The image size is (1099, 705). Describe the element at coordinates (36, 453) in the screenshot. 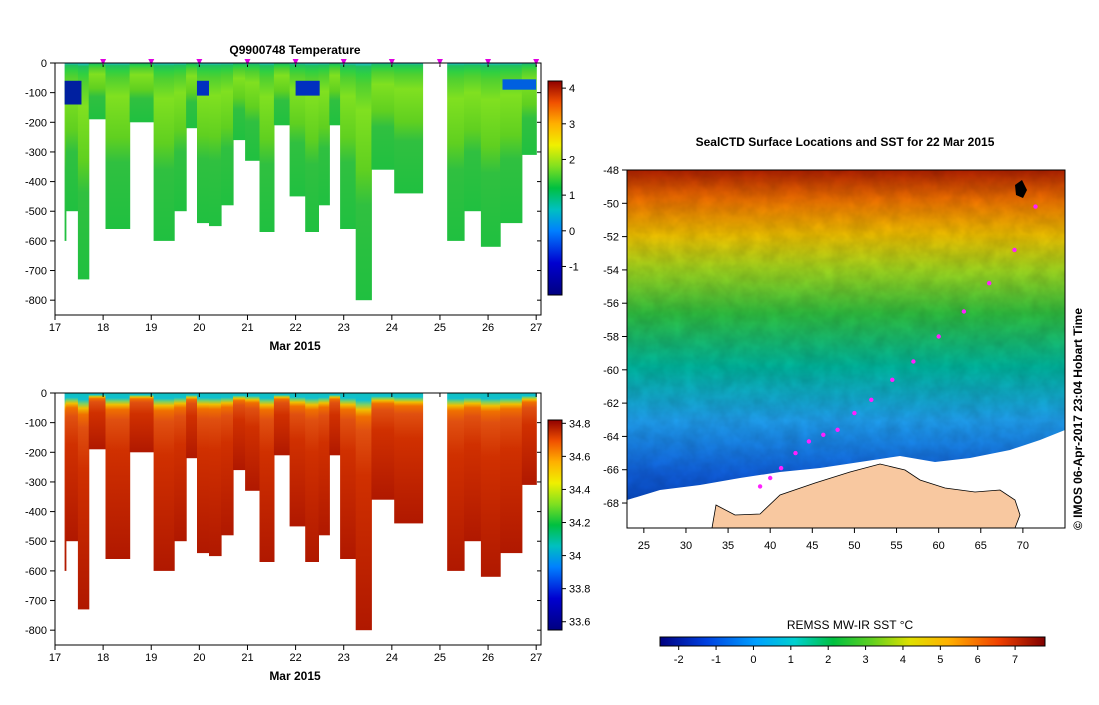

I see `y-tick-label: -200` at that location.